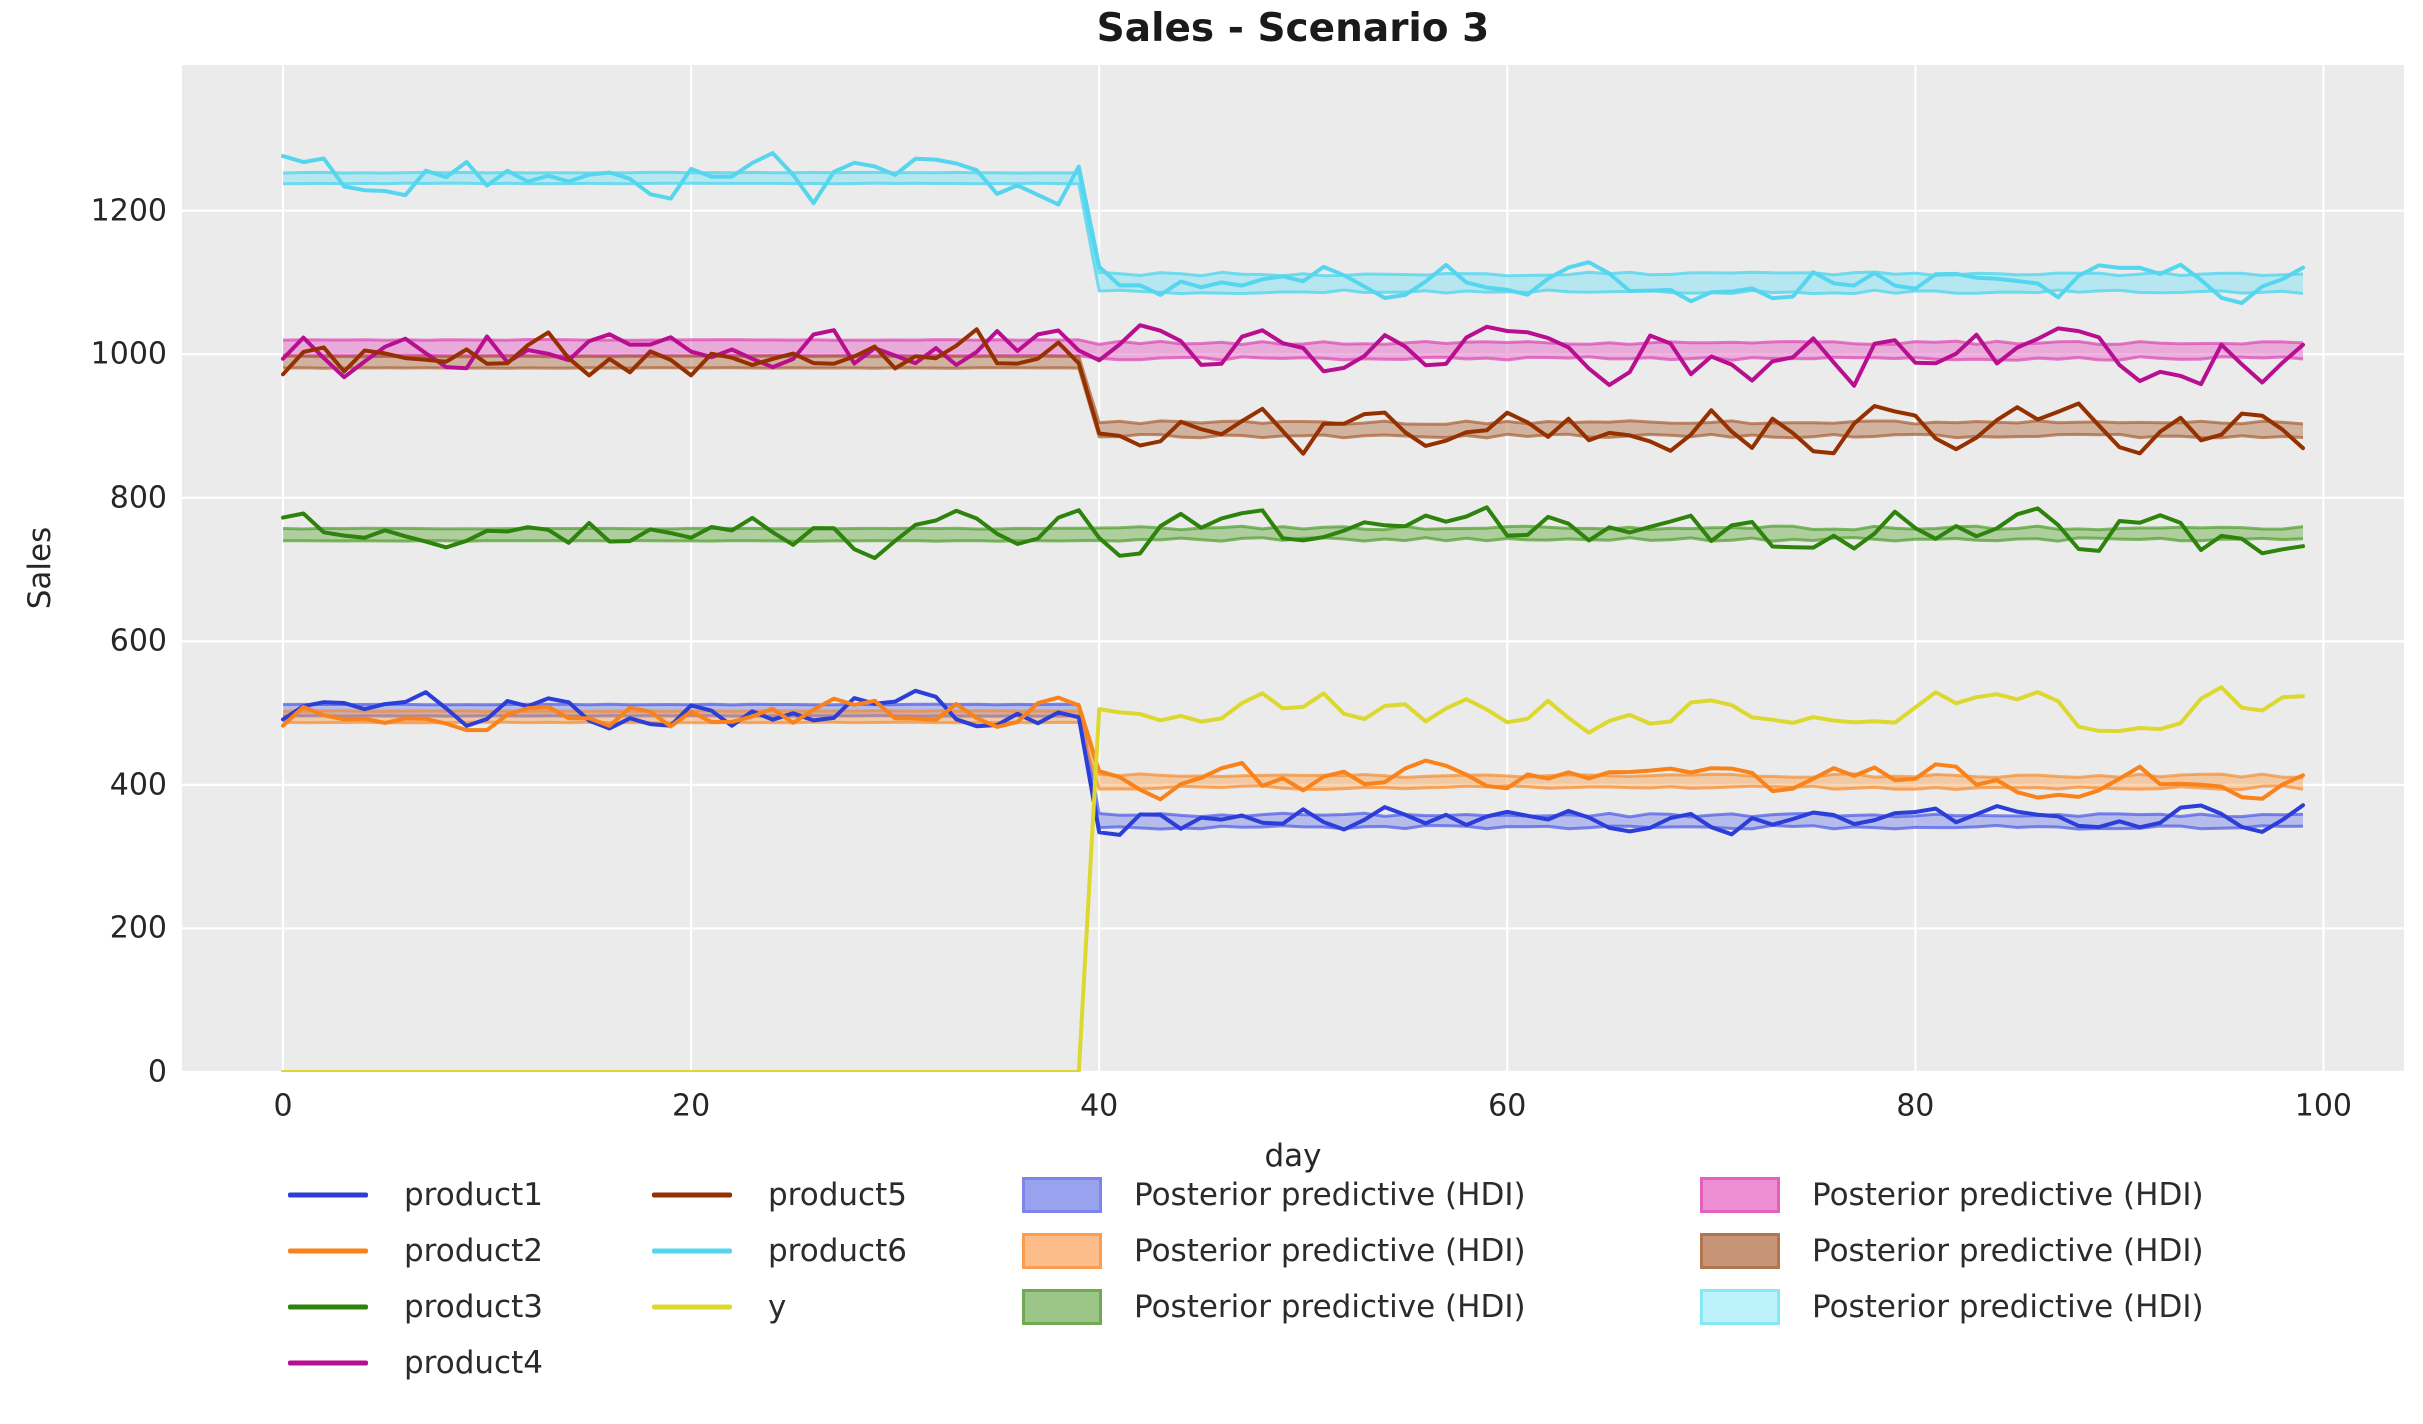  I want to click on y-tick-1200: 1200, so click(128, 211).